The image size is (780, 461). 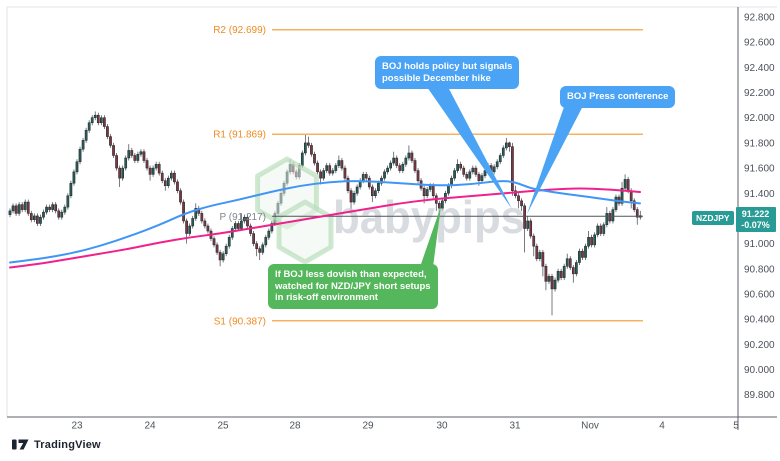 I want to click on time-tick-label: 29, so click(x=368, y=426).